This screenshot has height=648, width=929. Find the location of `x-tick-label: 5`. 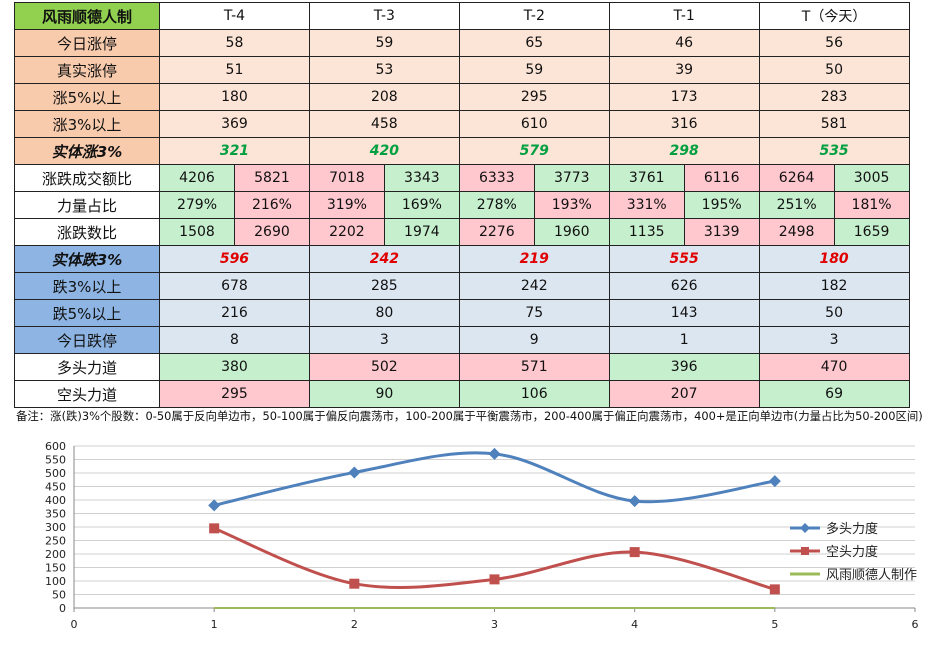

x-tick-label: 5 is located at coordinates (774, 624).